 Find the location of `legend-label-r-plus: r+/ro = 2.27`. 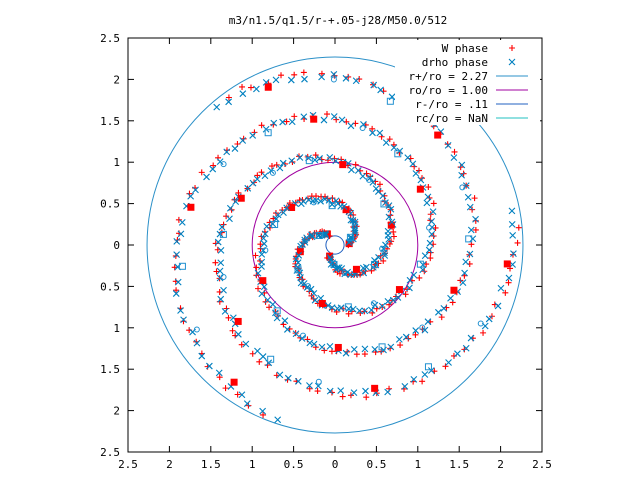

legend-label-r-plus: r+/ro = 2.27 is located at coordinates (448, 76).